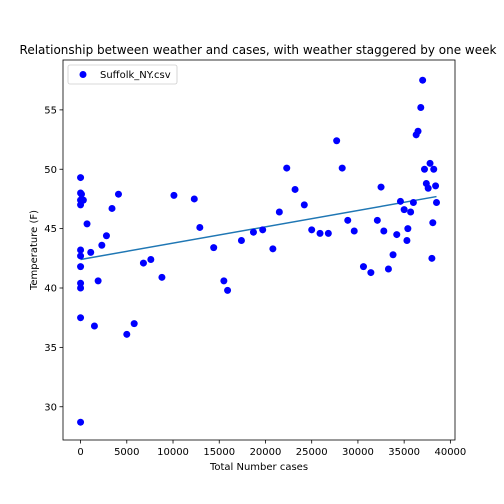  I want to click on trend-line, so click(258, 228).